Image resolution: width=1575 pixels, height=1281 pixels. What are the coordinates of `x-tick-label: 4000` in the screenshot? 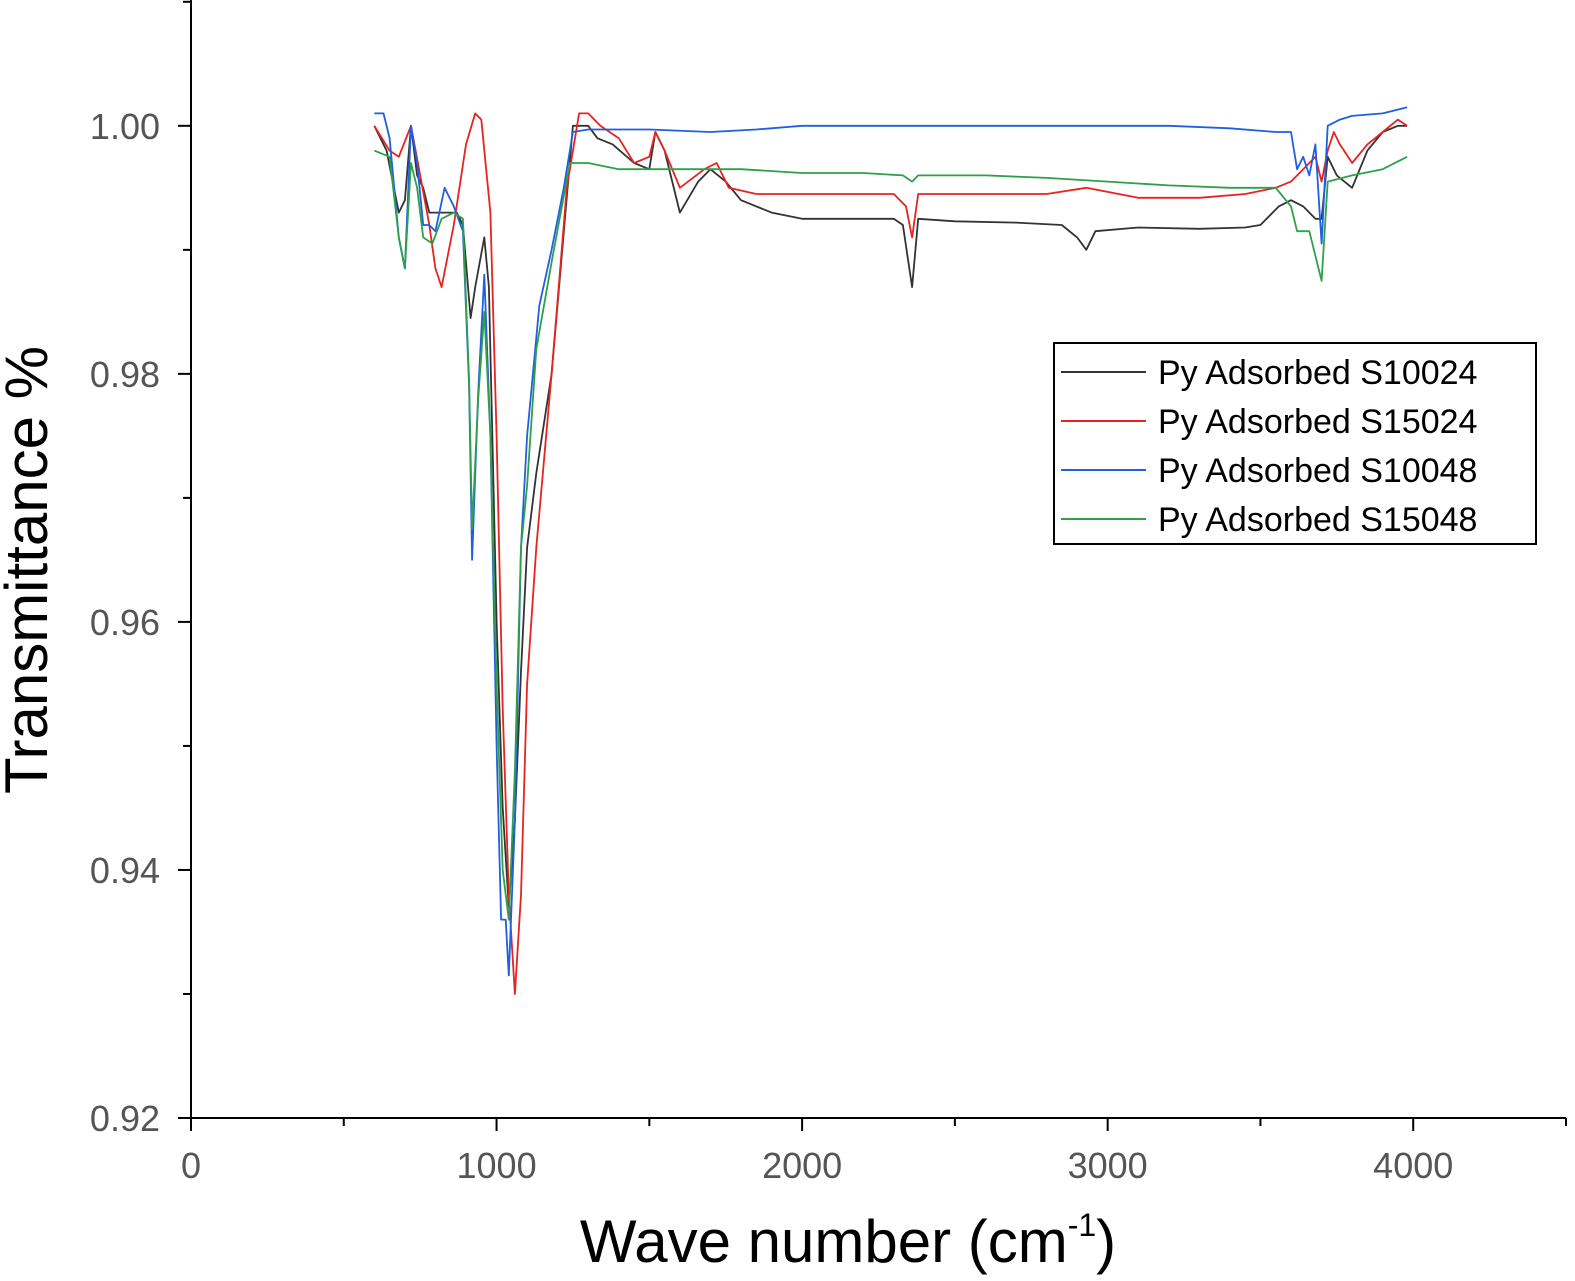 It's located at (1413, 1165).